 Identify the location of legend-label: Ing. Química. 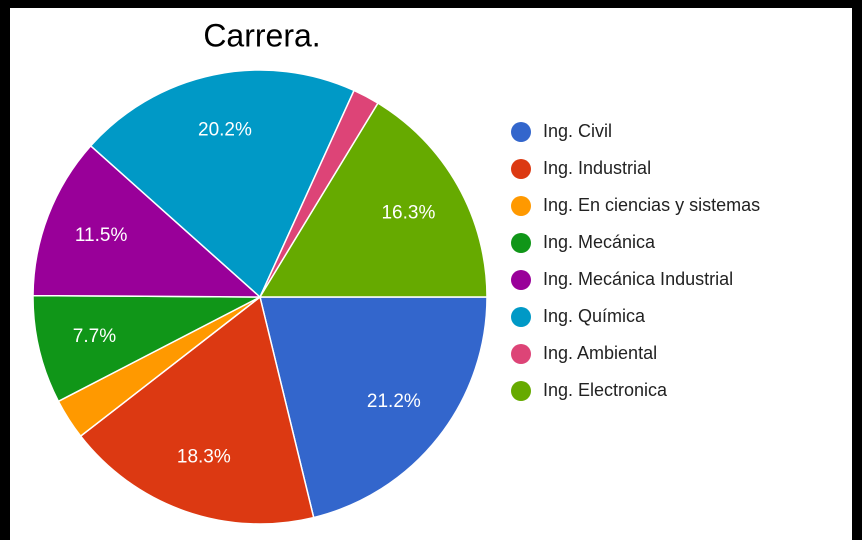
(594, 316).